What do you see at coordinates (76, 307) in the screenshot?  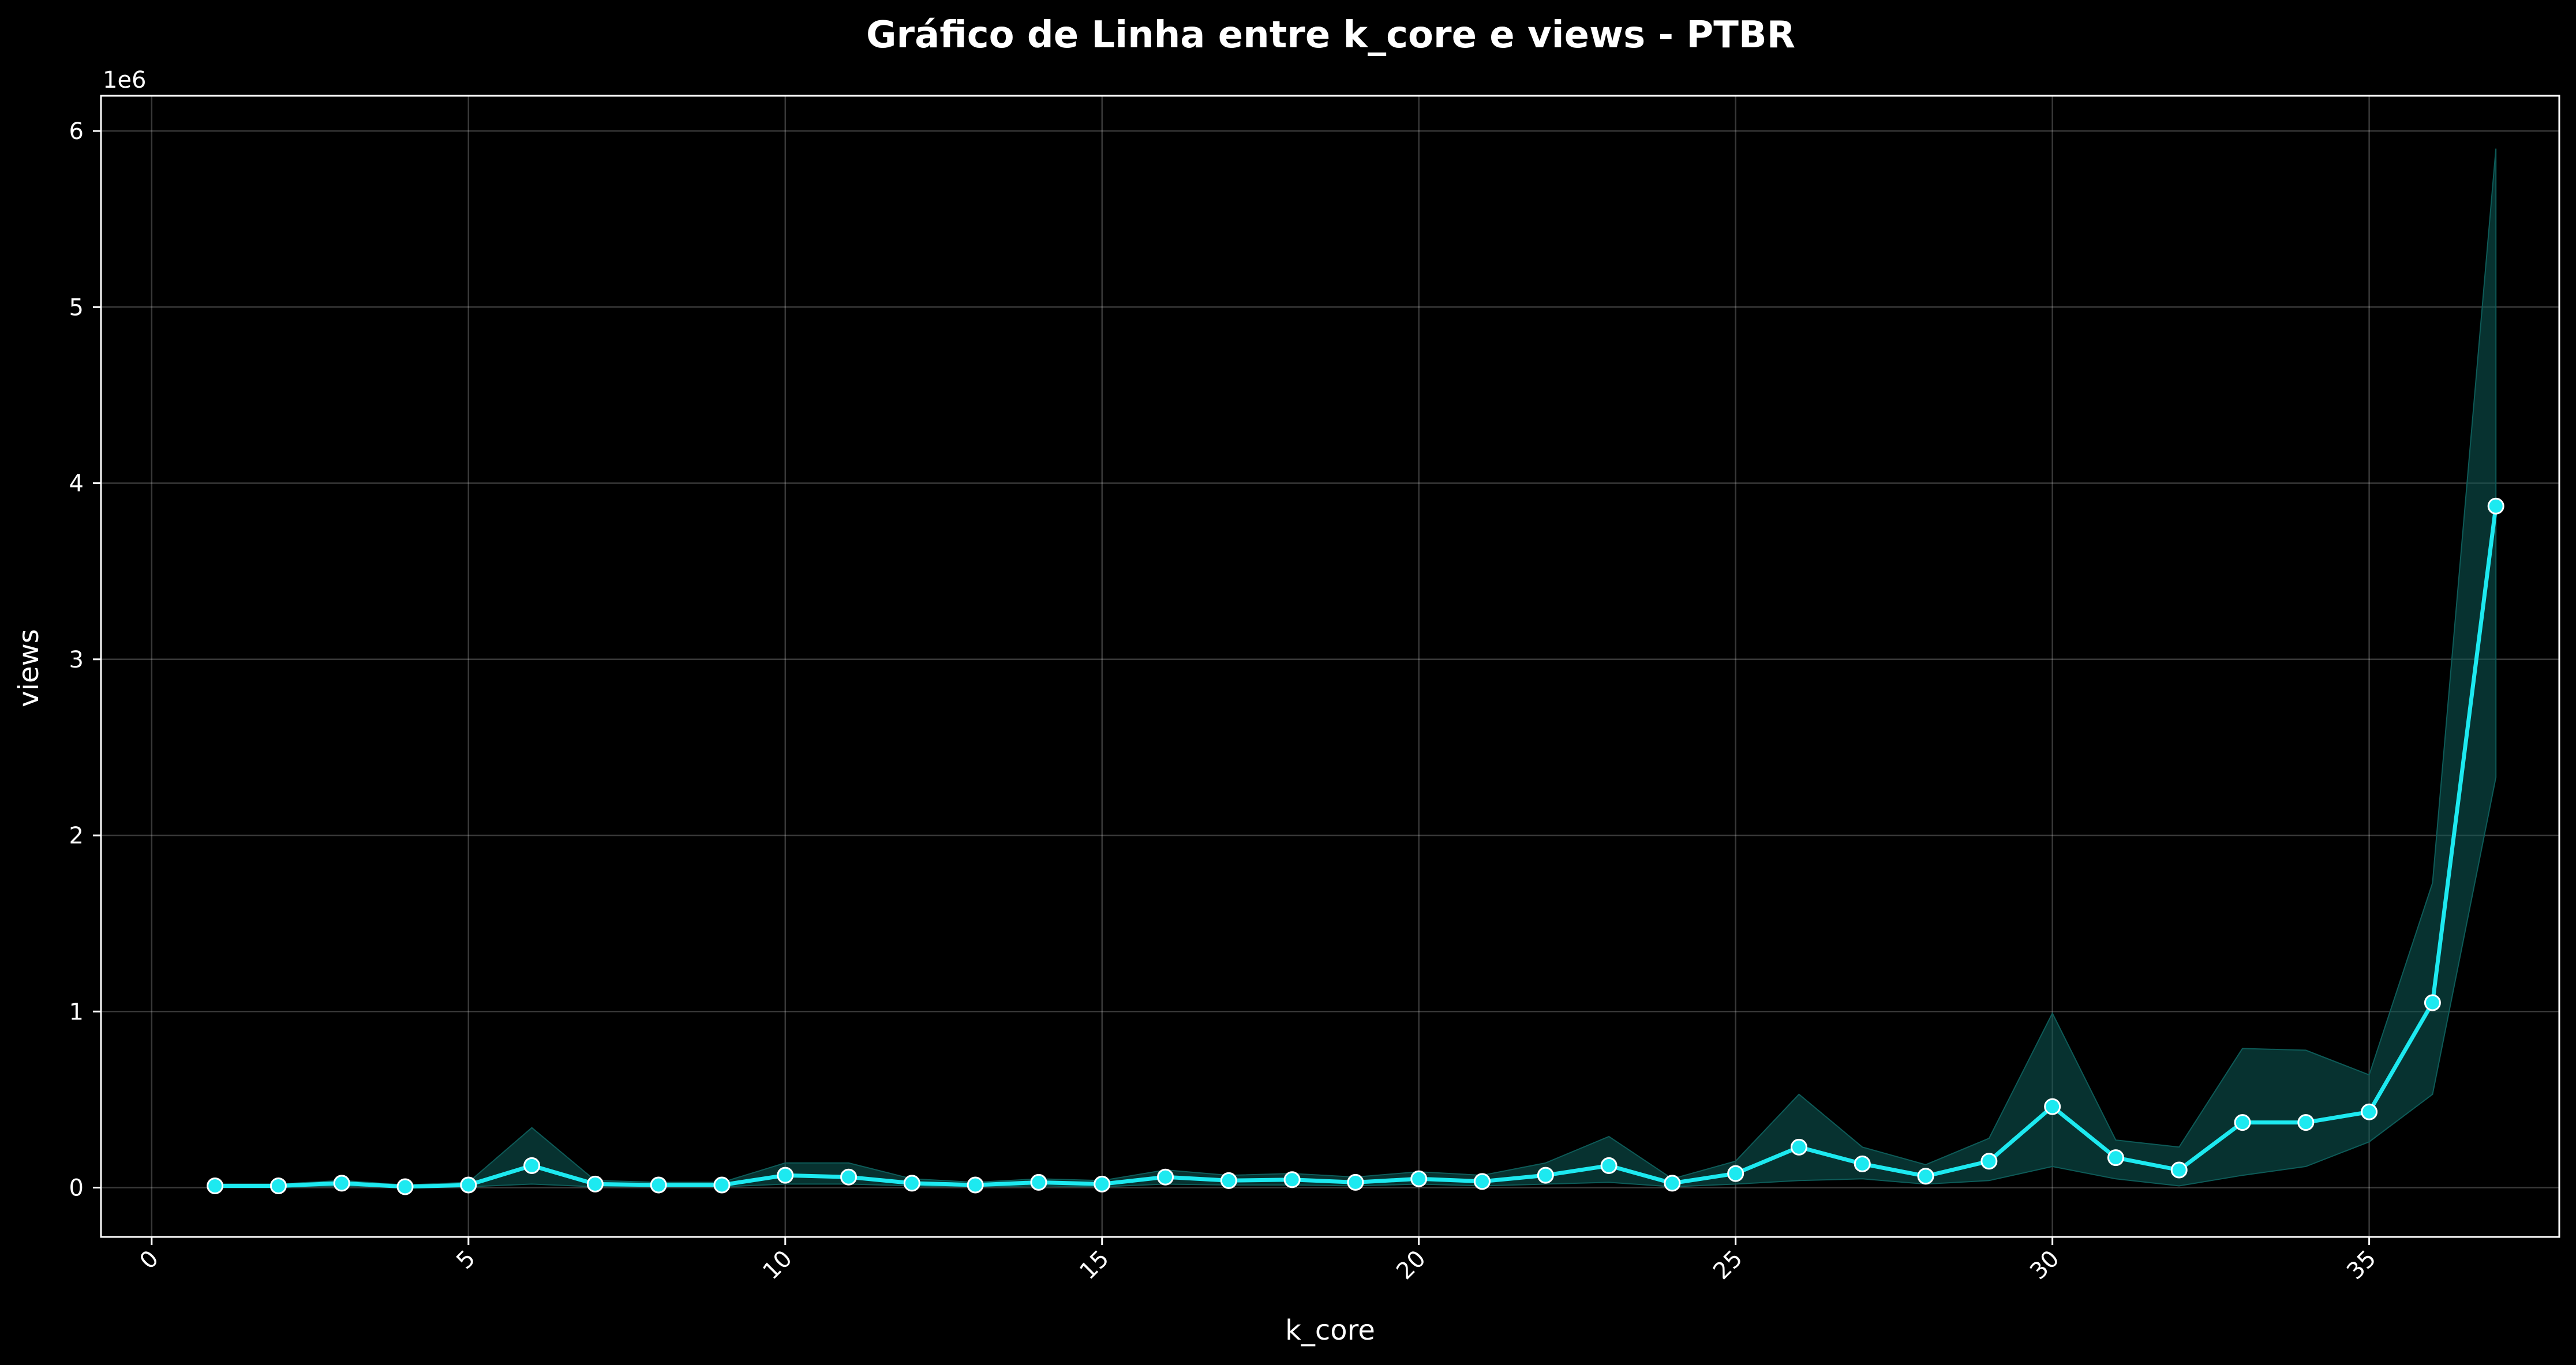 I see `y-tick-label: 5` at bounding box center [76, 307].